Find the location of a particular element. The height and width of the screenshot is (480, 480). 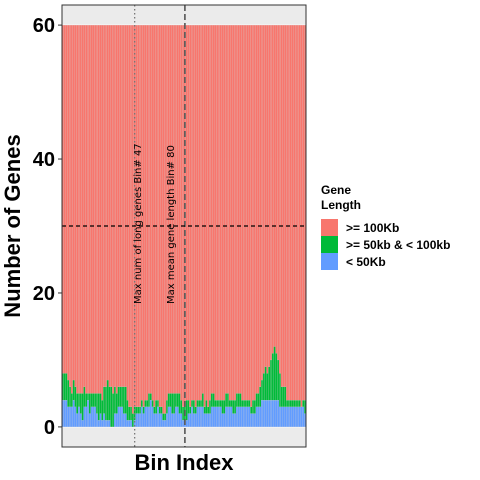

legend-label-medium: >= 50kb & < 100kb is located at coordinates (398, 245).